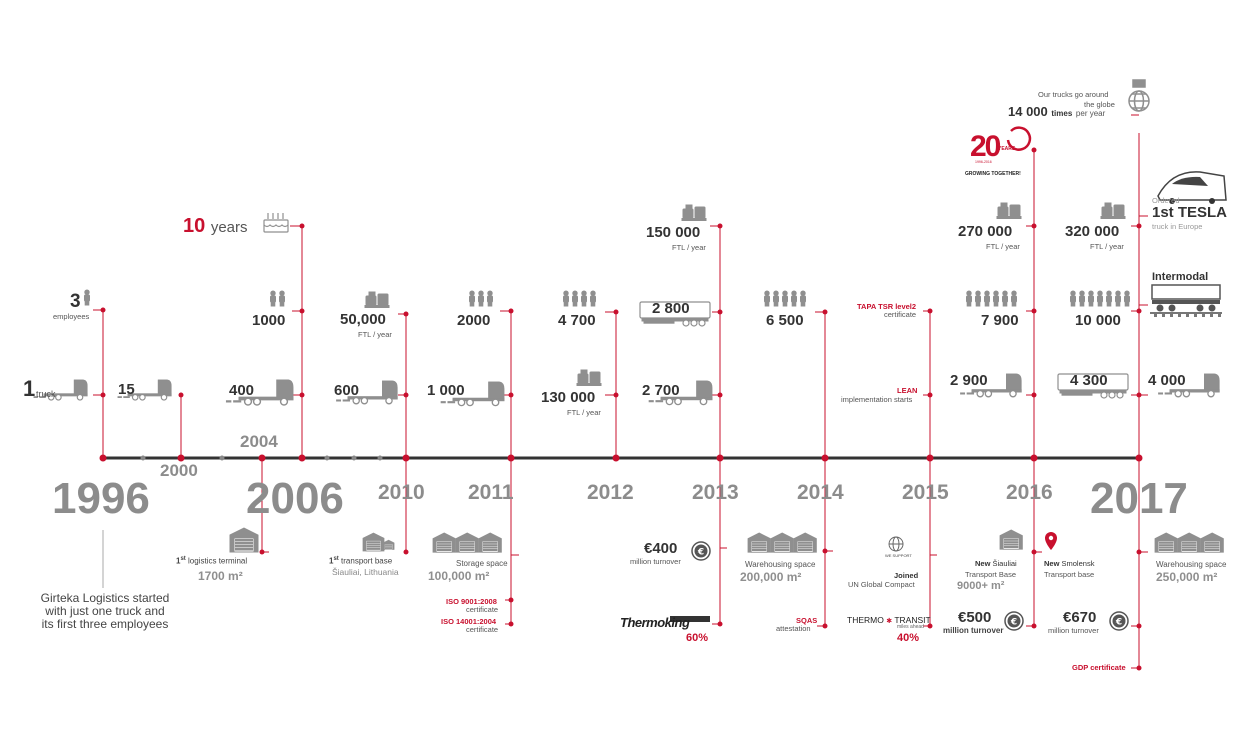  What do you see at coordinates (820, 492) in the screenshot?
I see `year-2014: 2014` at bounding box center [820, 492].